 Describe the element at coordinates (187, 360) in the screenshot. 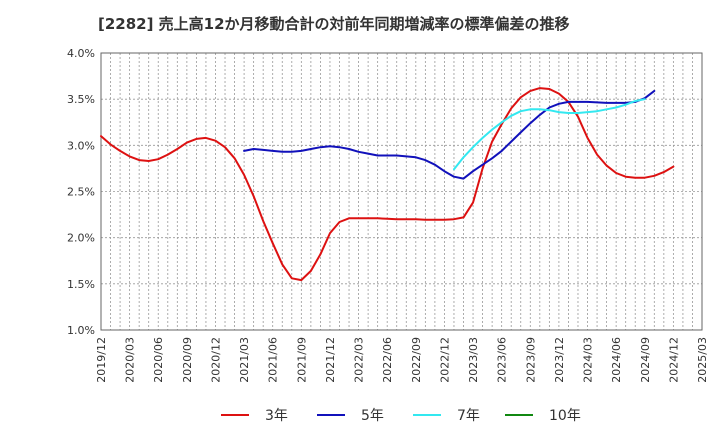

I see `x-tick-label: 2020/09` at that location.